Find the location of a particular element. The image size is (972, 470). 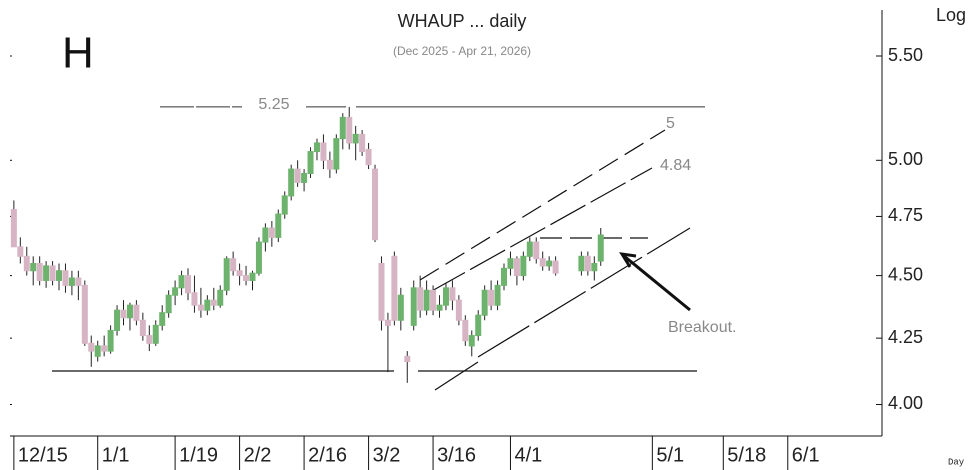

annotation: 4.84 is located at coordinates (675, 165).